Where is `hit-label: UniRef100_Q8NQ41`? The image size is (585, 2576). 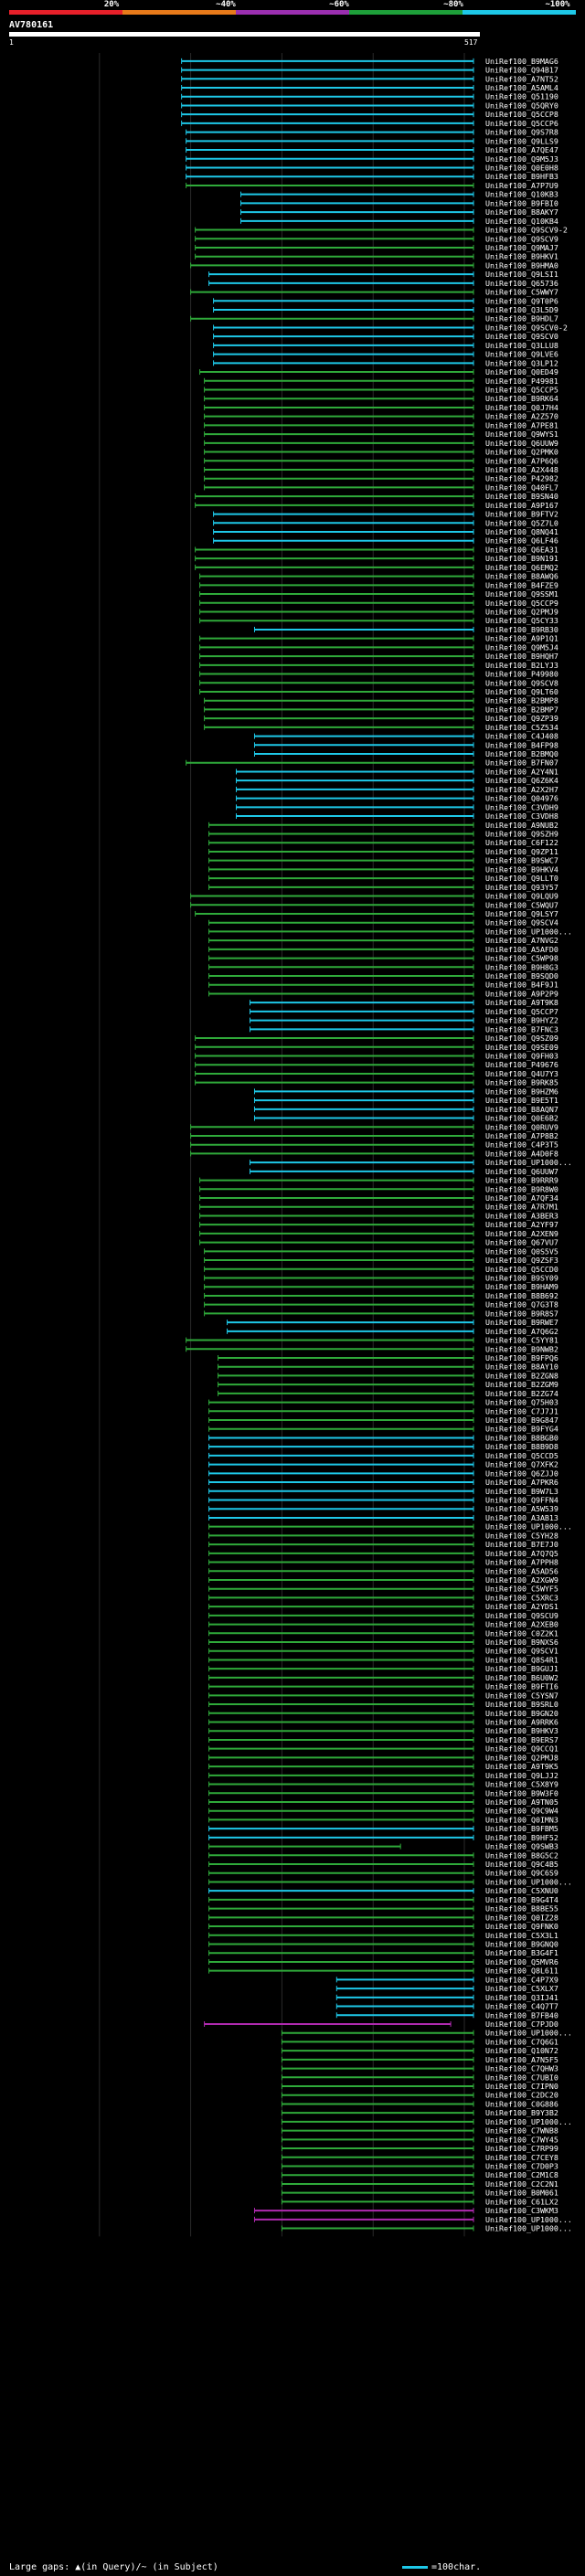 hit-label: UniRef100_Q8NQ41 is located at coordinates (521, 531).